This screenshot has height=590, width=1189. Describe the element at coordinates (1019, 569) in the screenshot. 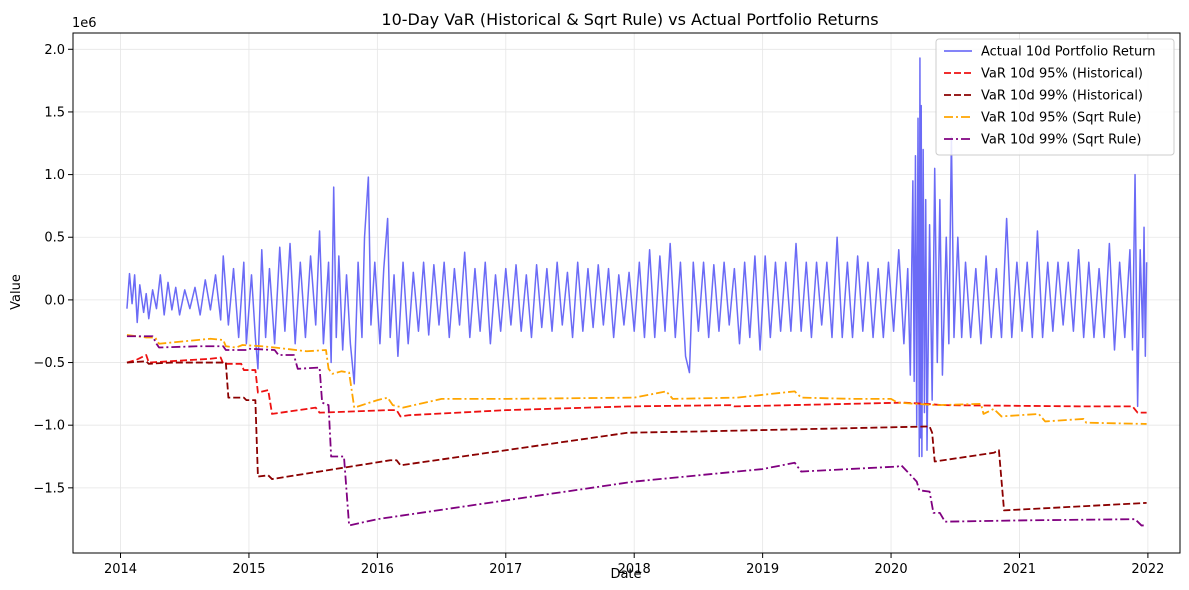

I see `x-tick-label: 2021` at that location.